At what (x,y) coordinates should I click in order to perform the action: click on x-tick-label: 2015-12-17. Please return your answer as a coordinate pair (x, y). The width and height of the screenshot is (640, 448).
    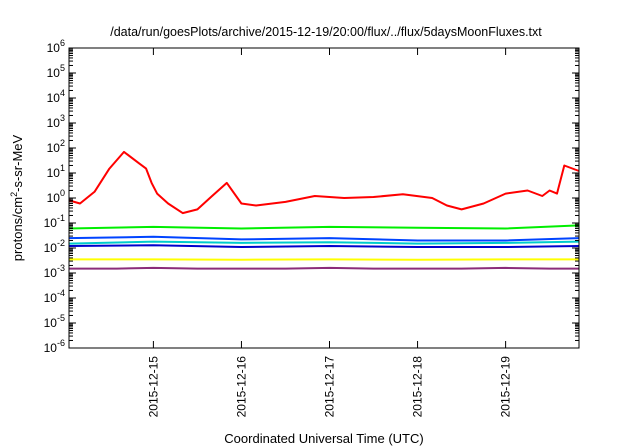
    Looking at the image, I should click on (330, 387).